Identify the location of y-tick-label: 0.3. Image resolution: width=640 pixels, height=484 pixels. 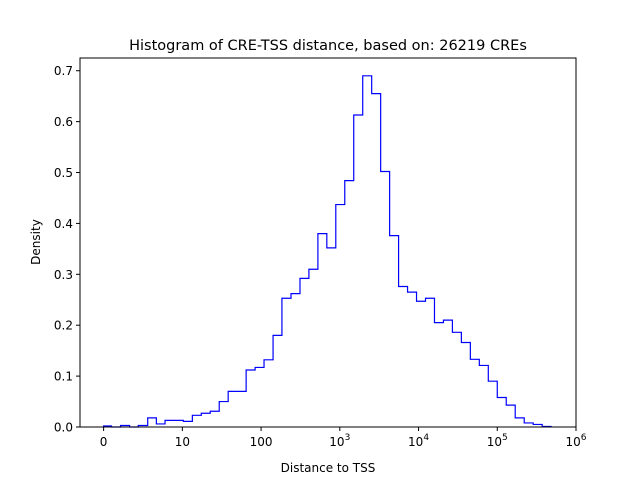
(63, 275).